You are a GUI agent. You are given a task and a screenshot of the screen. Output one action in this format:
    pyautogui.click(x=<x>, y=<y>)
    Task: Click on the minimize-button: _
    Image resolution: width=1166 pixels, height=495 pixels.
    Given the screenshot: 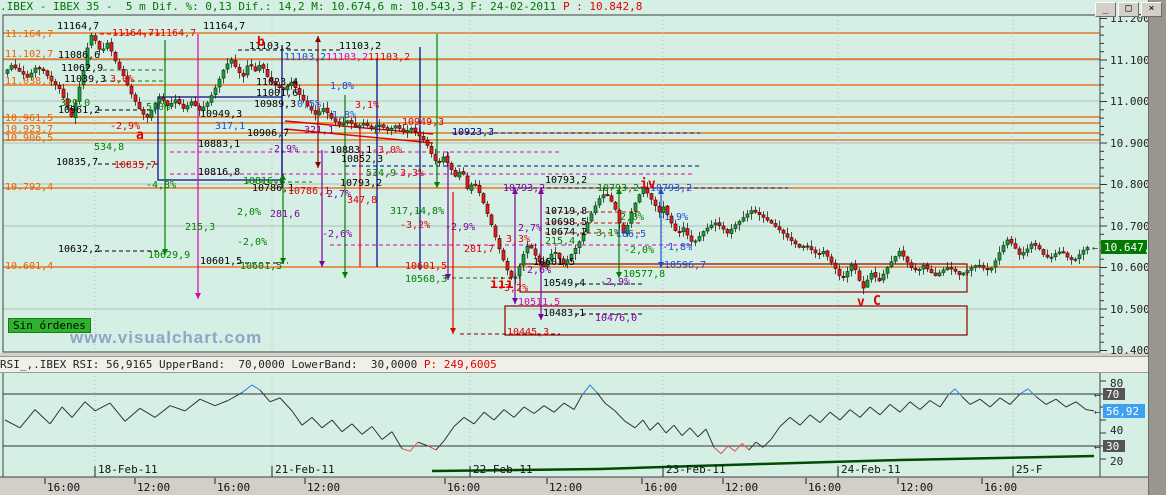 What is the action you would take?
    pyautogui.click(x=1105, y=9)
    